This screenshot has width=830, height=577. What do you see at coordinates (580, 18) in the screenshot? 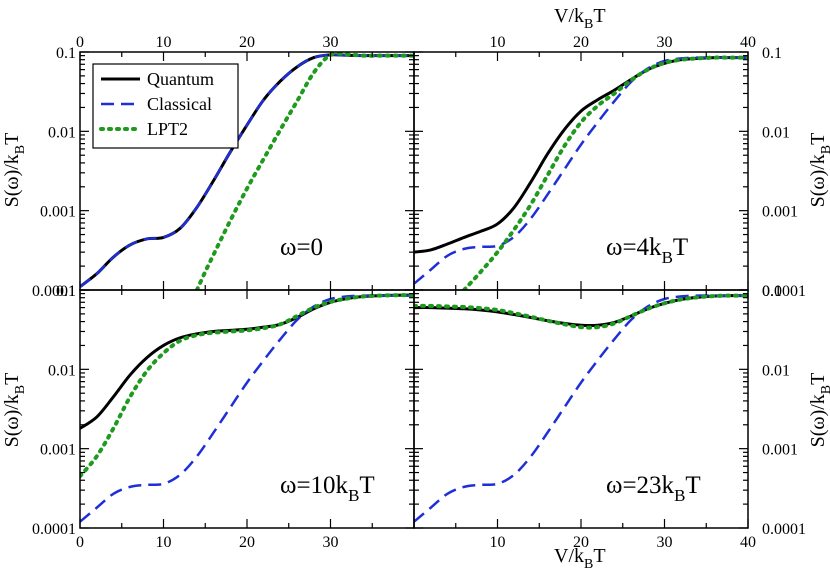
I see `x-axis-title-top: V/kBT` at bounding box center [580, 18].